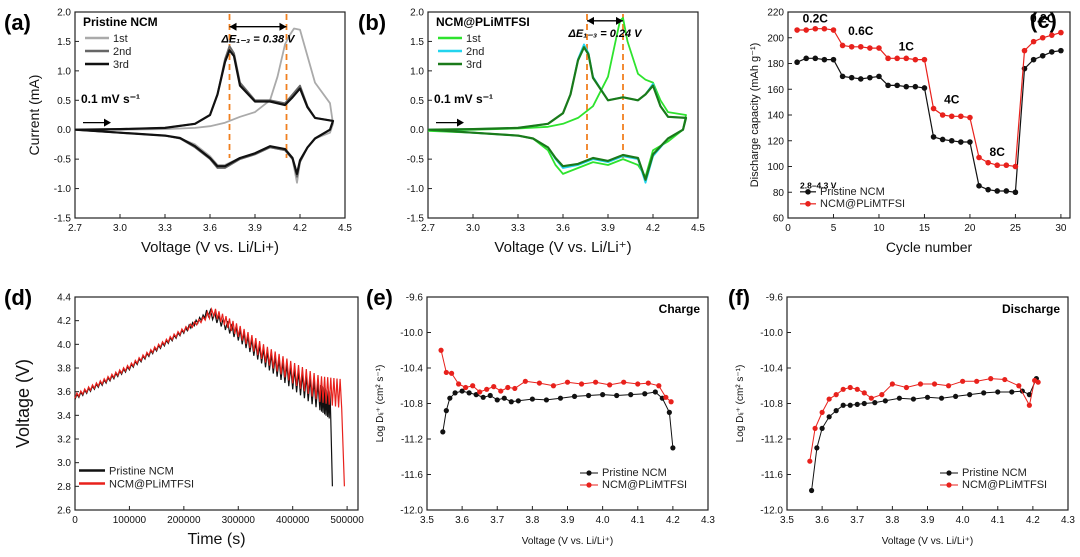 The height and width of the screenshot is (557, 1080). I want to click on y-tick-label-b: -1.5, so click(416, 219).